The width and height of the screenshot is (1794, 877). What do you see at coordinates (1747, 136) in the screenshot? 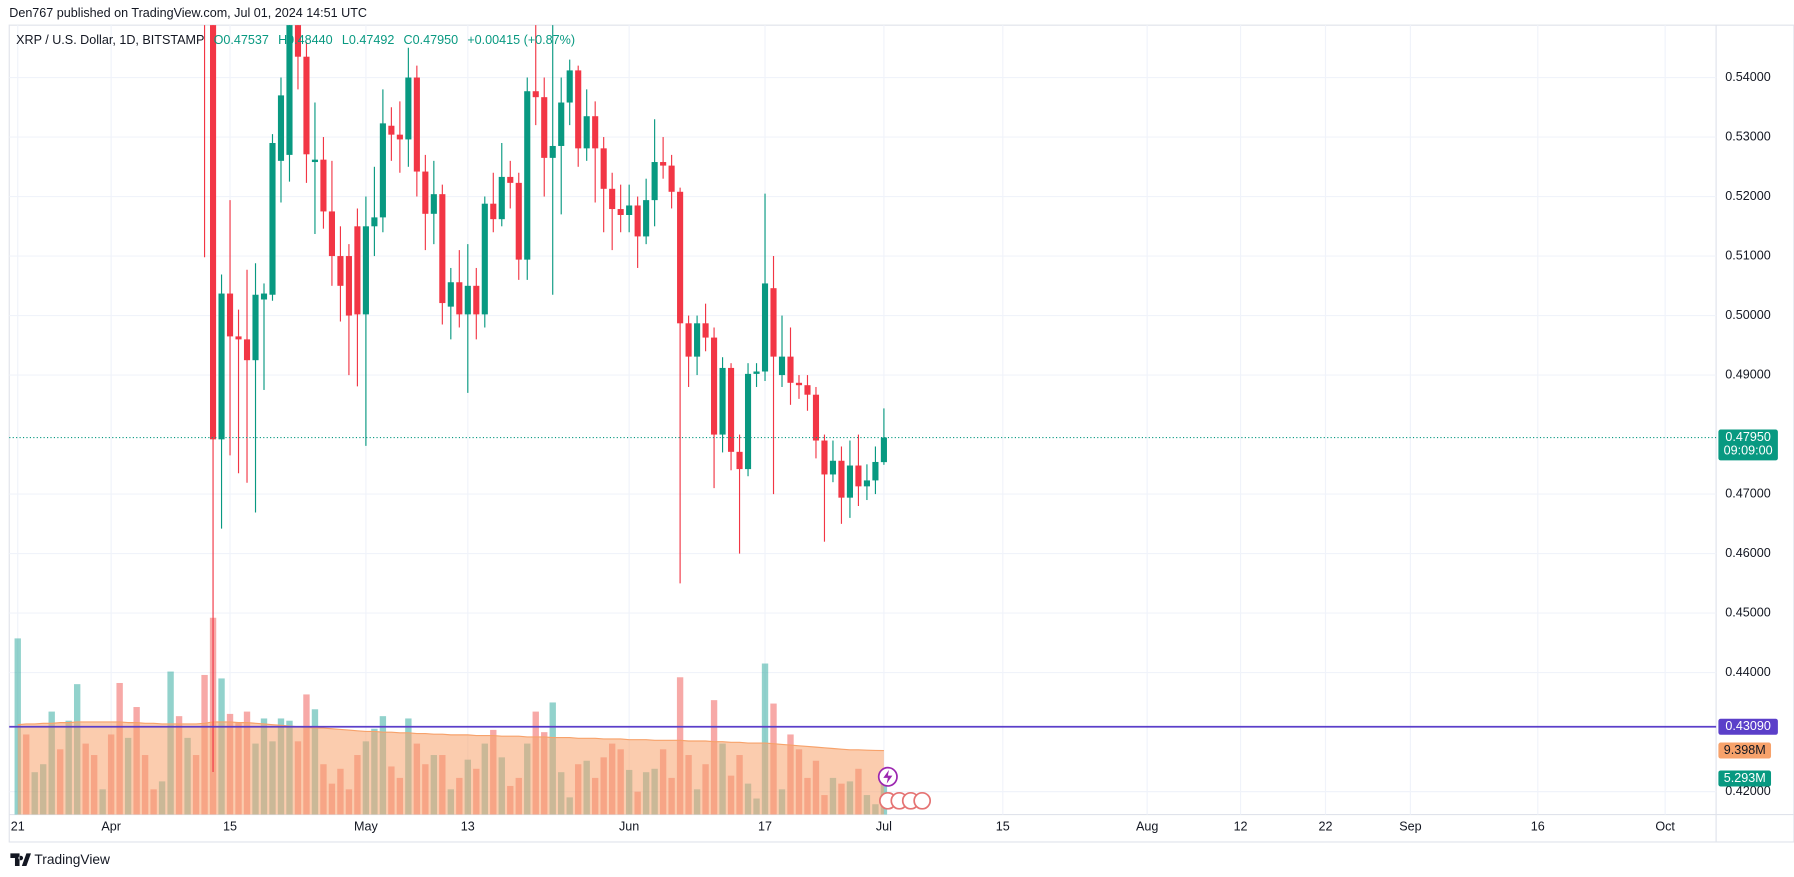
I see `y-tick-label: 0.53000` at bounding box center [1747, 136].